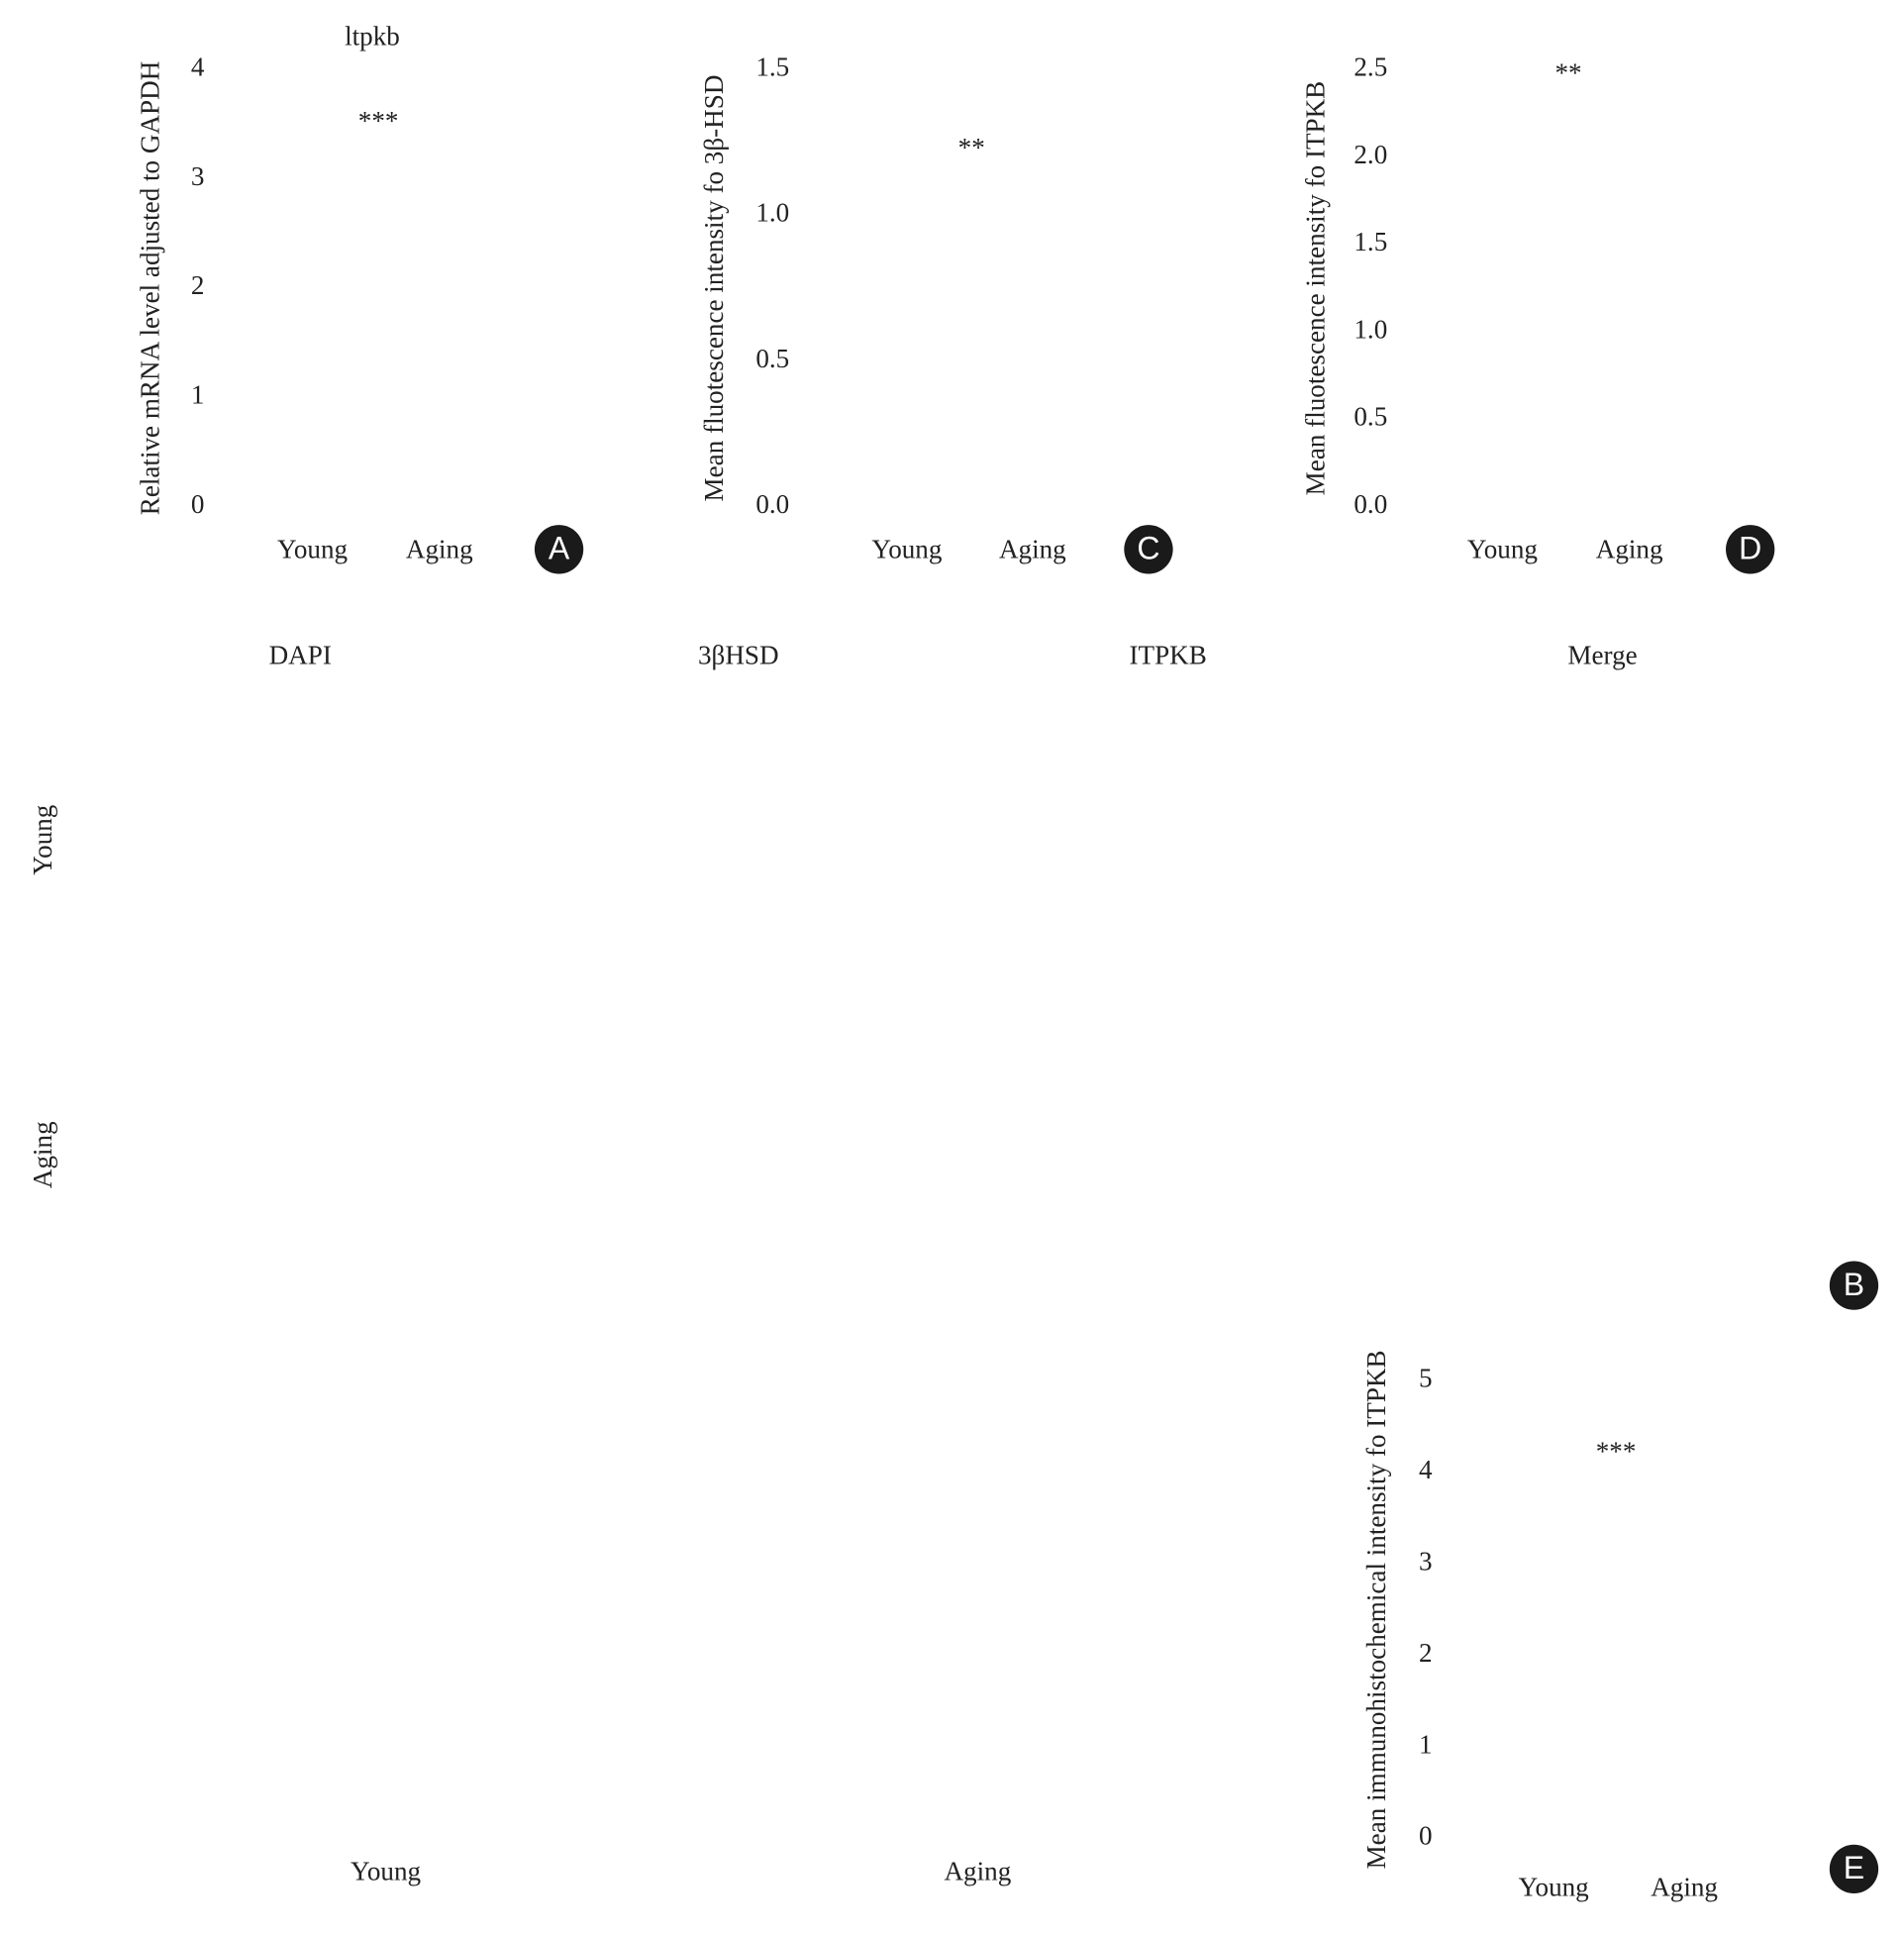 This screenshot has height=1935, width=1904. I want to click on y-axis-label: Mean fluotescence intensity fo ITPKB, so click(1316, 288).